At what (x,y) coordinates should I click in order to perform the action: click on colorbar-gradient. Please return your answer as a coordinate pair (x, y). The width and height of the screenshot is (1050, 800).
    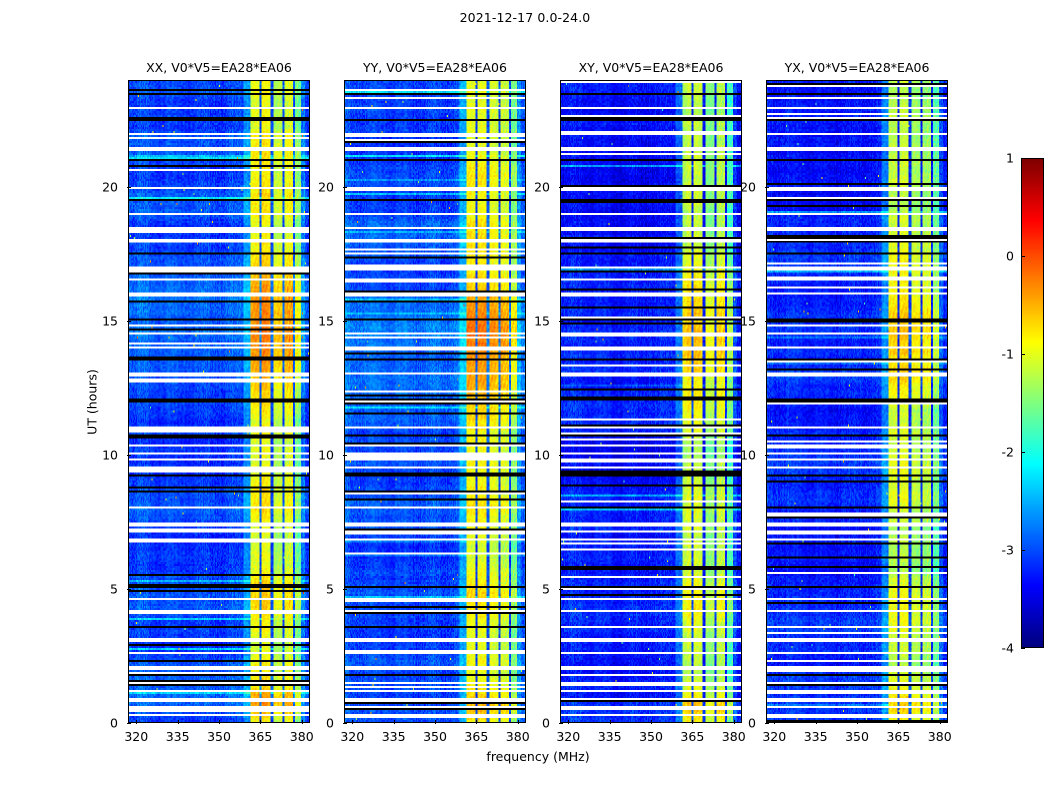
    Looking at the image, I should click on (1032, 403).